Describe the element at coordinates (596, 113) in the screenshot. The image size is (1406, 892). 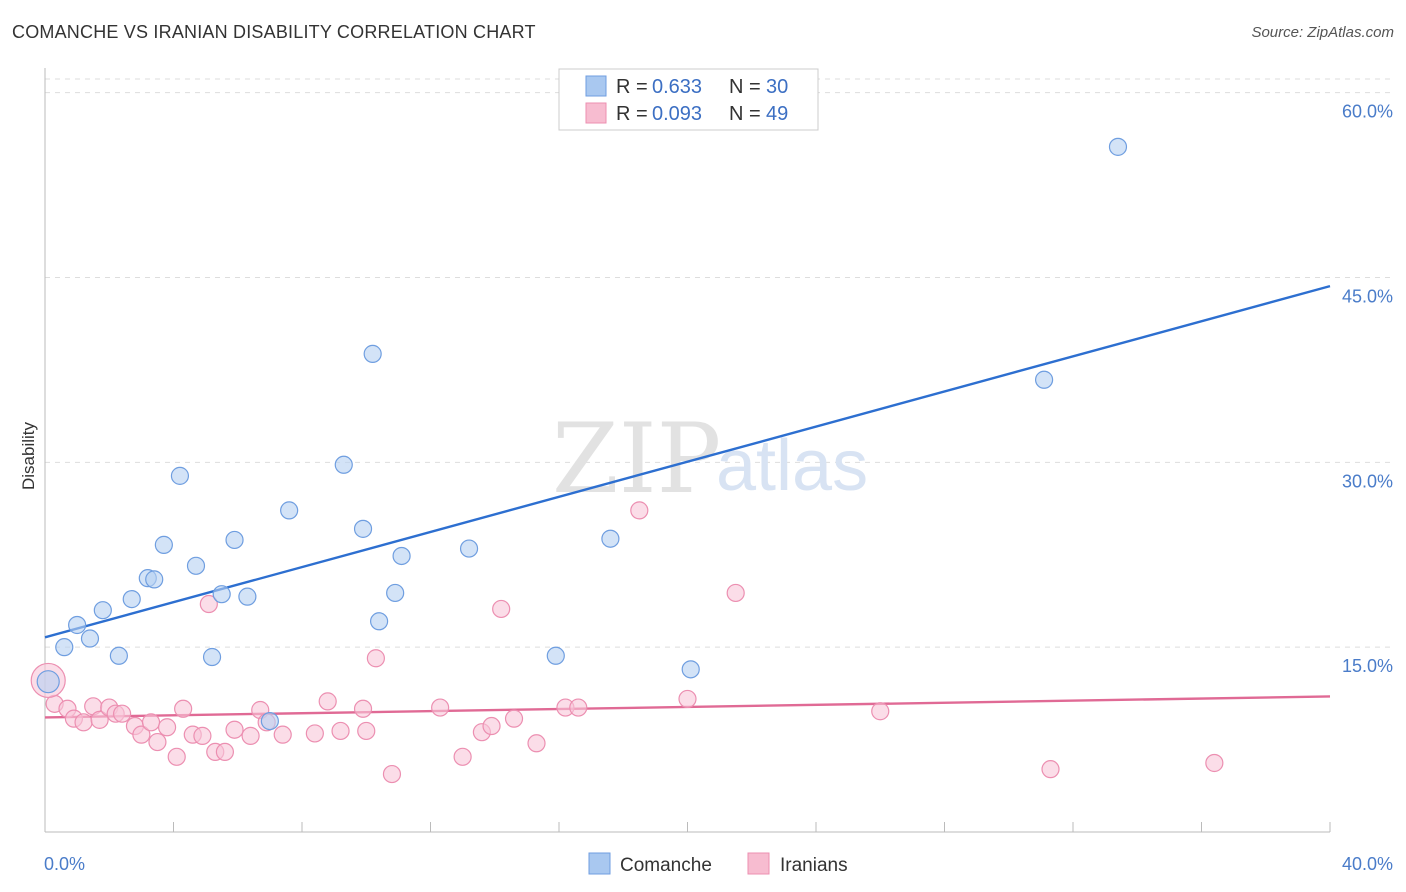
I see `legend-swatch-iranians` at that location.